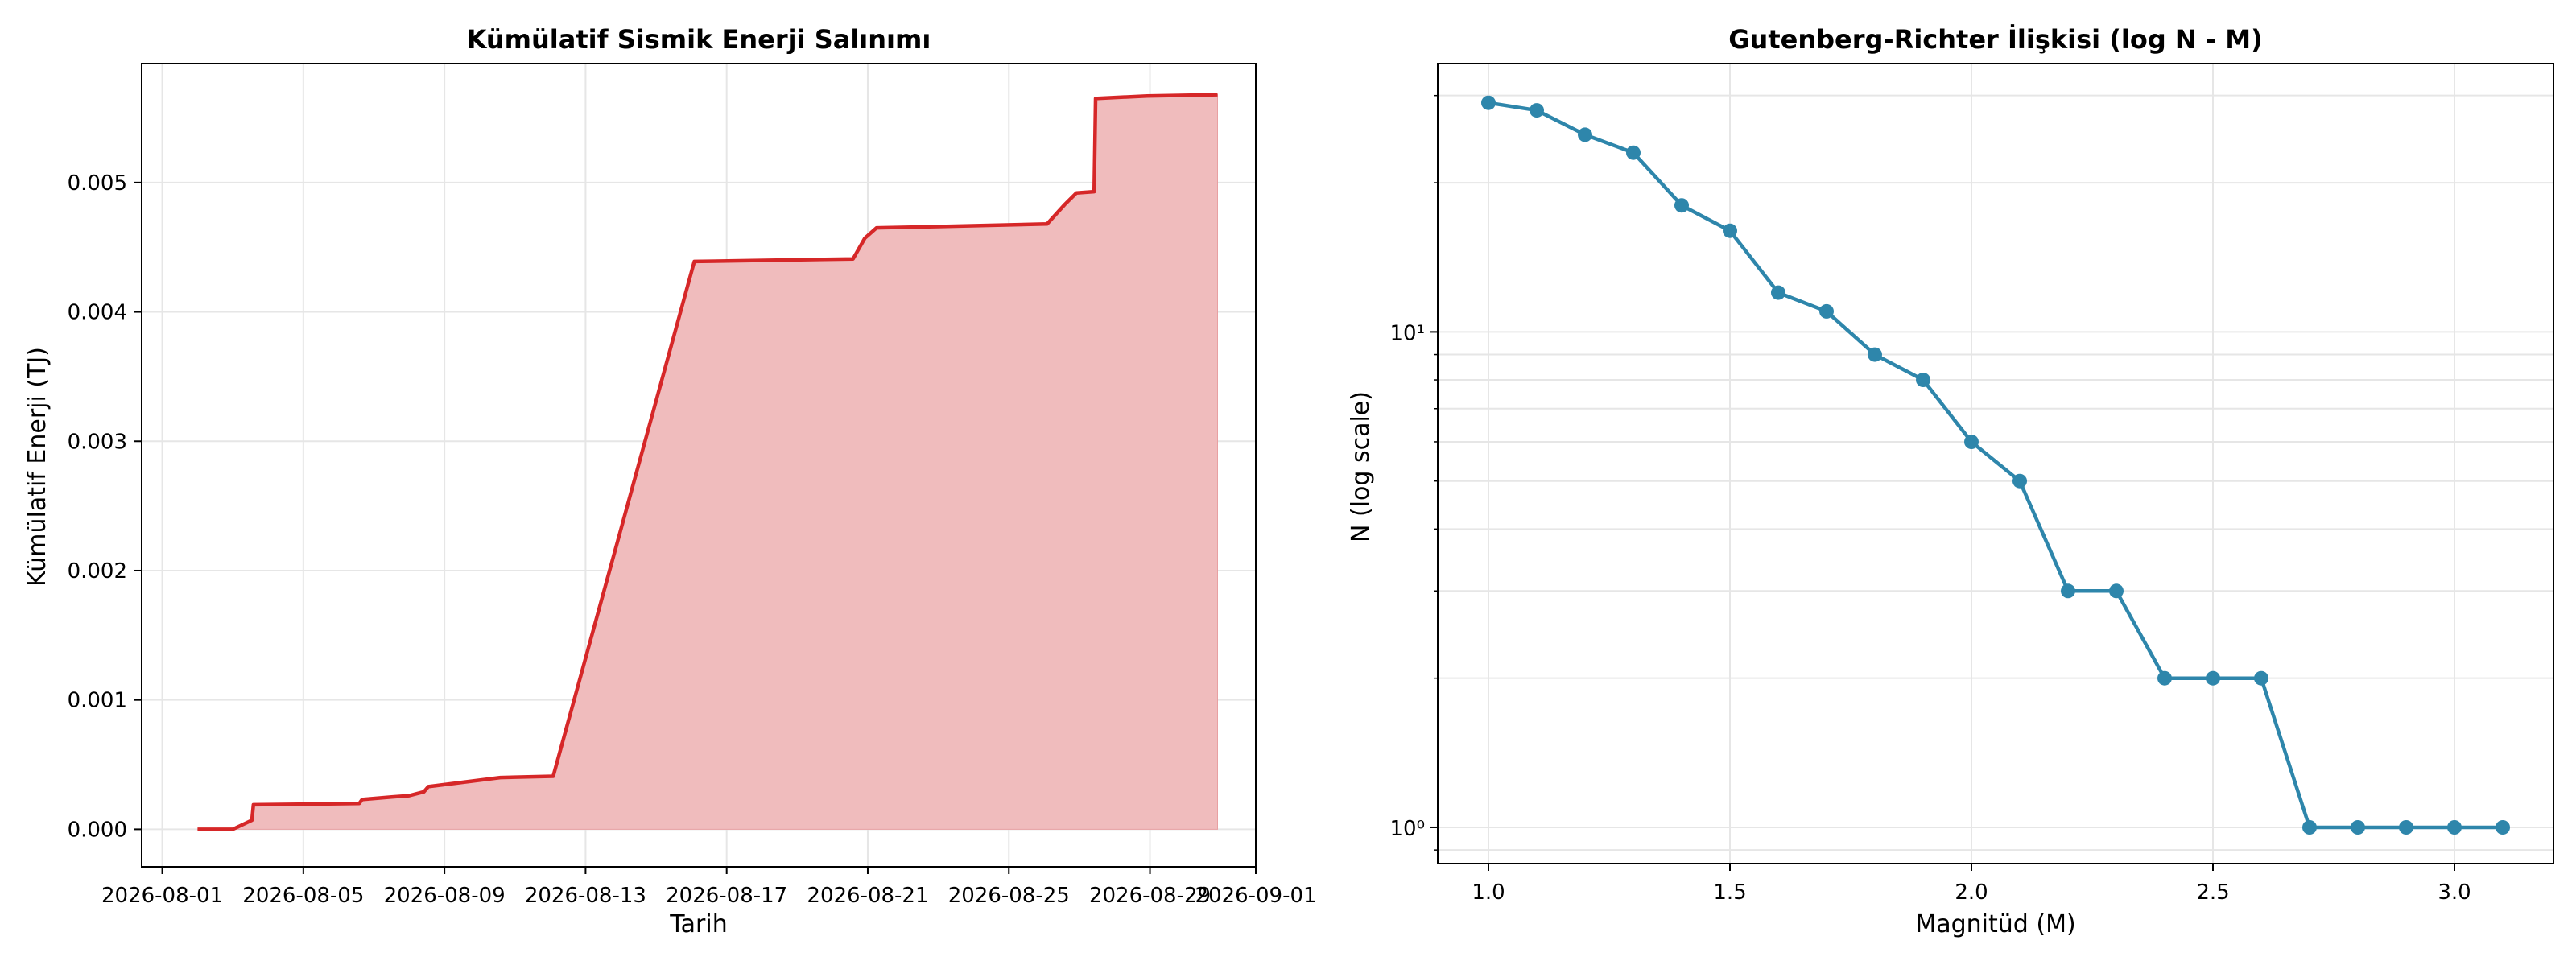 This screenshot has height=969, width=2576. I want to click on energy-x-tick-label: 2026-09-01, so click(1255, 896).